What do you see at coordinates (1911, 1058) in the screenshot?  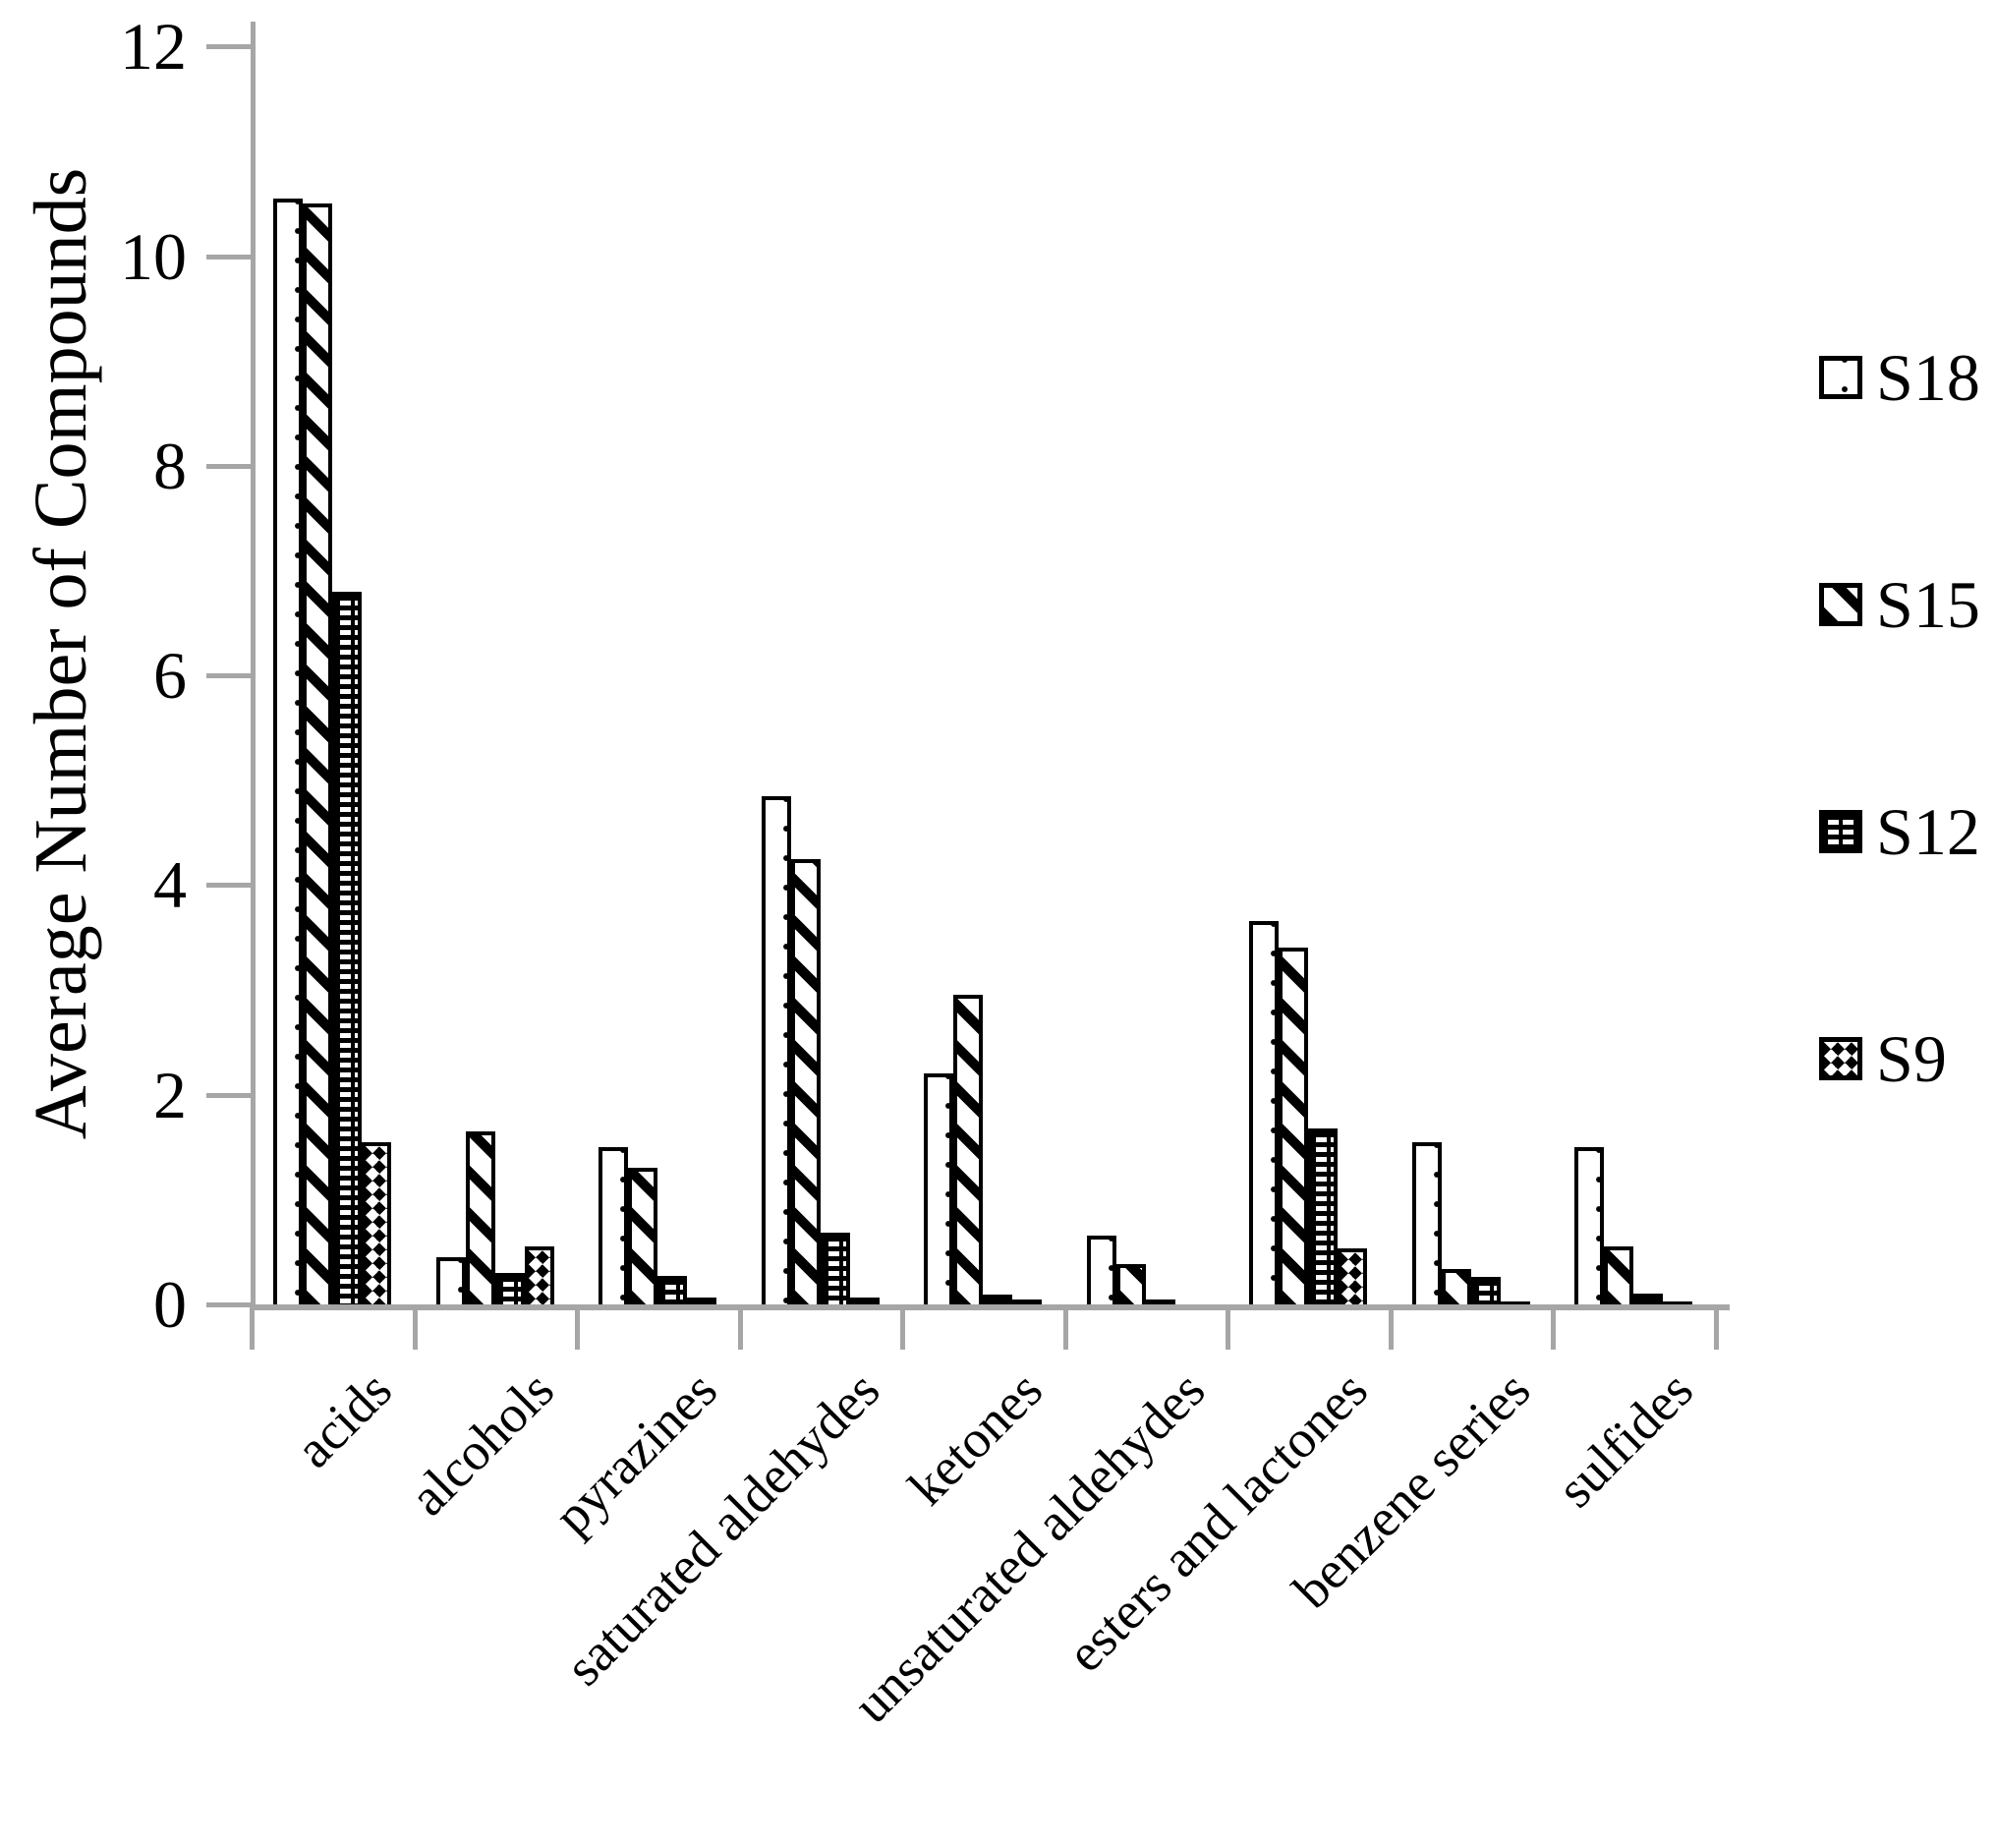 I see `legend-label: S9` at bounding box center [1911, 1058].